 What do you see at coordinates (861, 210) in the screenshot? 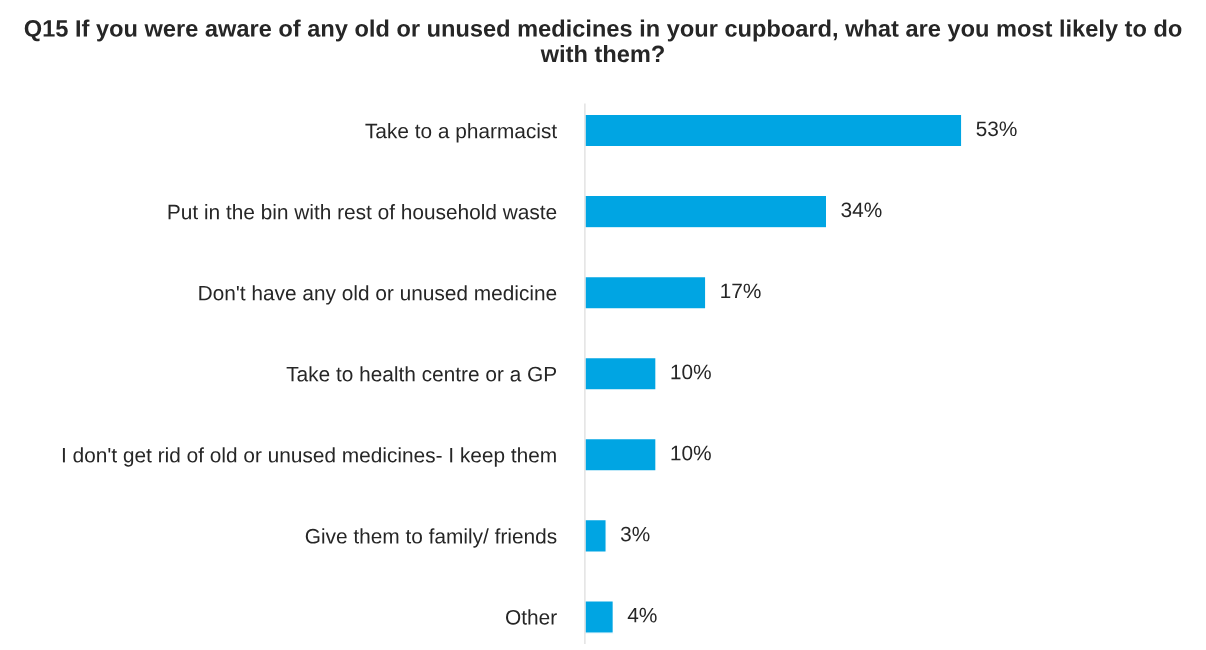
I see `data-label: 34%` at bounding box center [861, 210].